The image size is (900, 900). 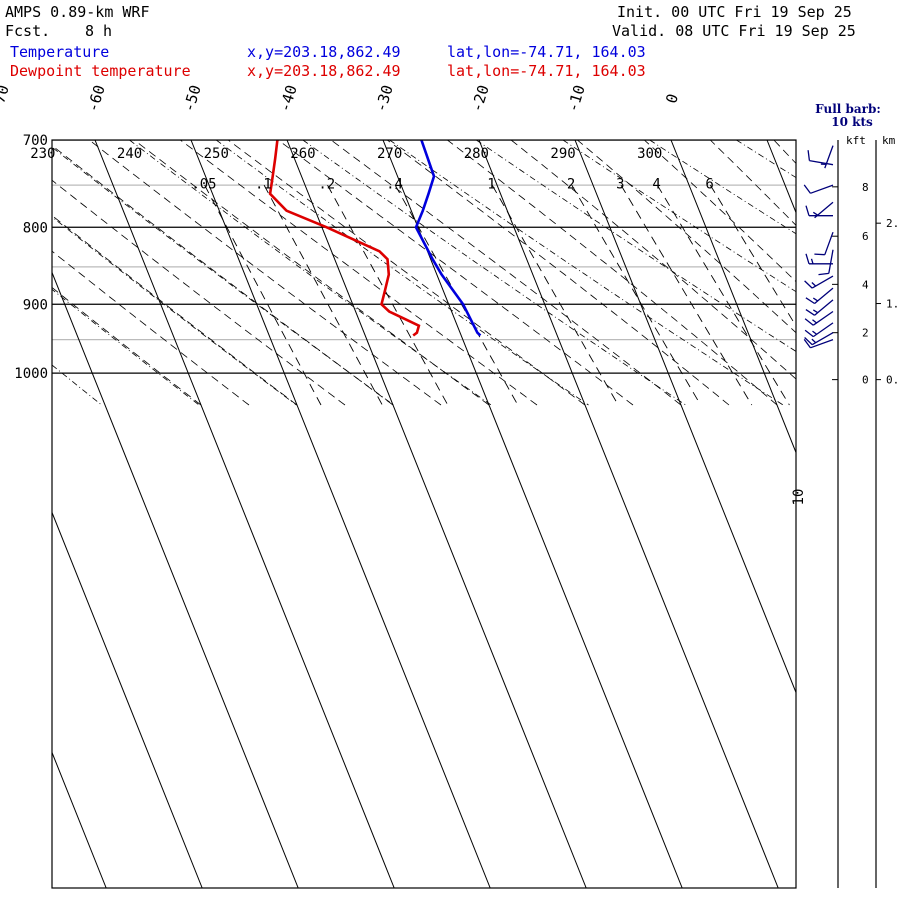 What do you see at coordinates (394, 184) in the screenshot?
I see `mixing-ratio-label: .4` at bounding box center [394, 184].